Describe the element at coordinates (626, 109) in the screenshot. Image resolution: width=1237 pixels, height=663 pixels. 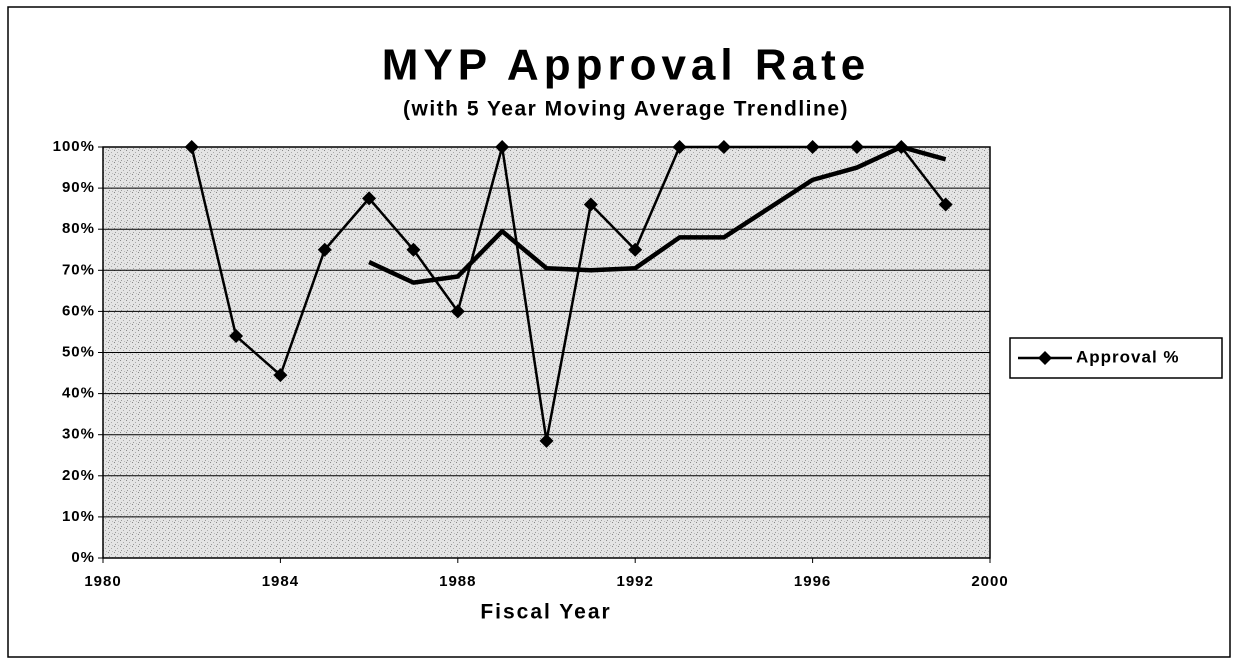
I see `chart-subtitle: (with 5 Year Moving Average Trendline)` at that location.